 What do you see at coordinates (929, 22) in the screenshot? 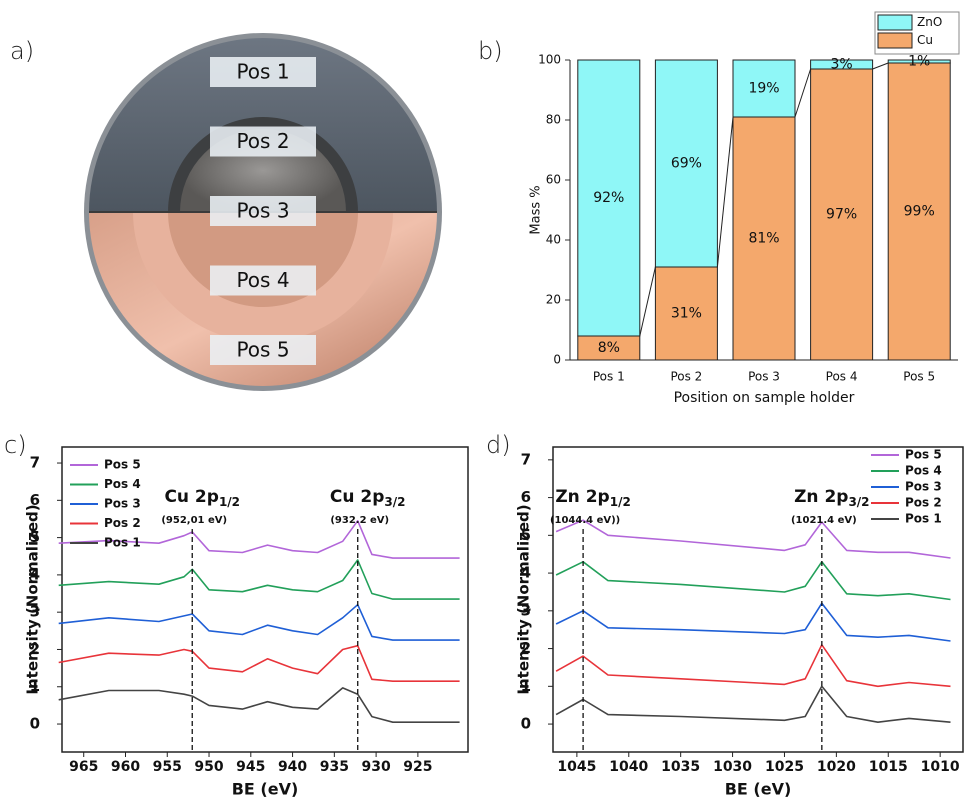
I see `legend-label: ZnO` at bounding box center [929, 22].